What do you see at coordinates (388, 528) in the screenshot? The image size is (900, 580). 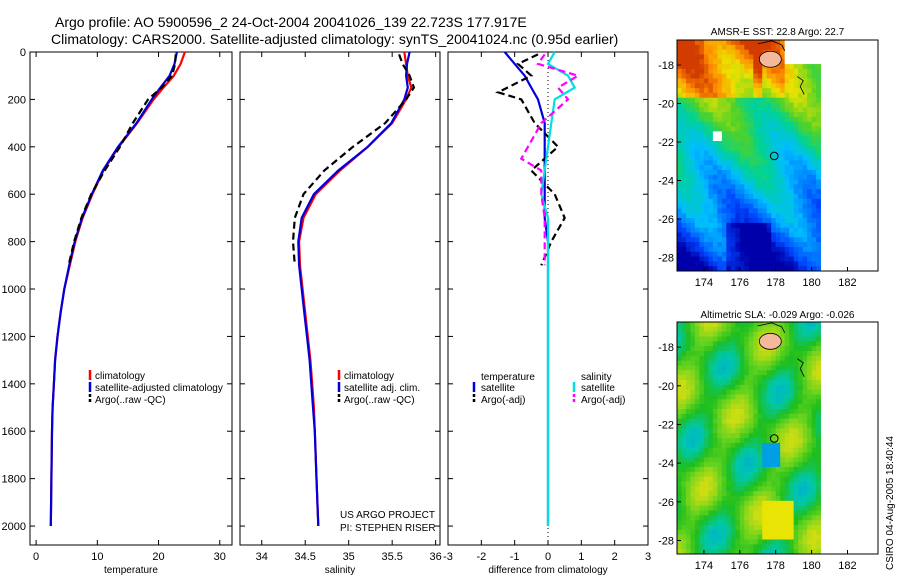 I see `pi-label: PI: STEPHEN RISER` at bounding box center [388, 528].